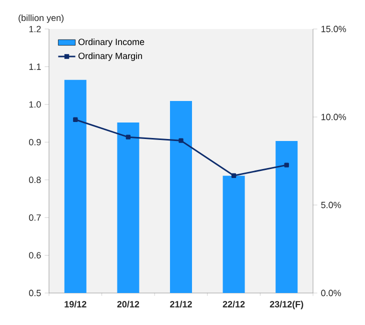  I want to click on y-tick-label: 0.8, so click(35, 180).